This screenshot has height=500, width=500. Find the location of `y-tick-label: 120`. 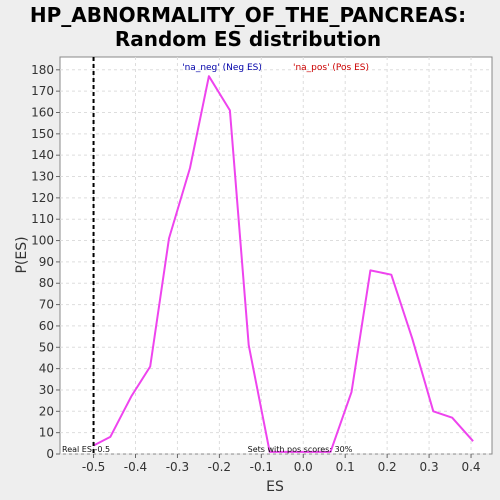

y-tick-label: 120 is located at coordinates (42, 198).